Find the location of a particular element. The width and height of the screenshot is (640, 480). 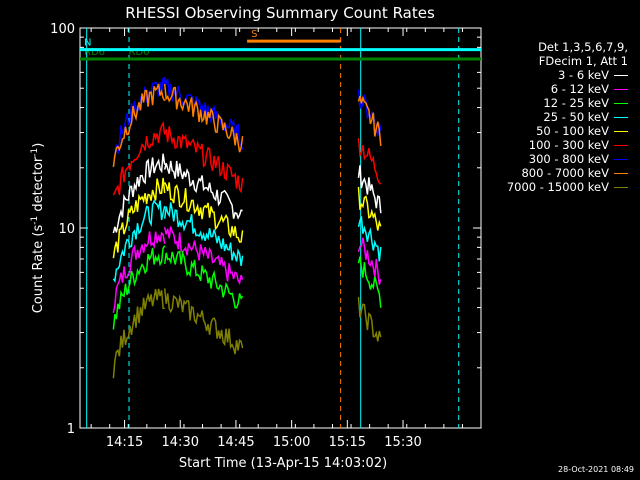

legend-entry: 50 - 100 keV is located at coordinates (553, 131).